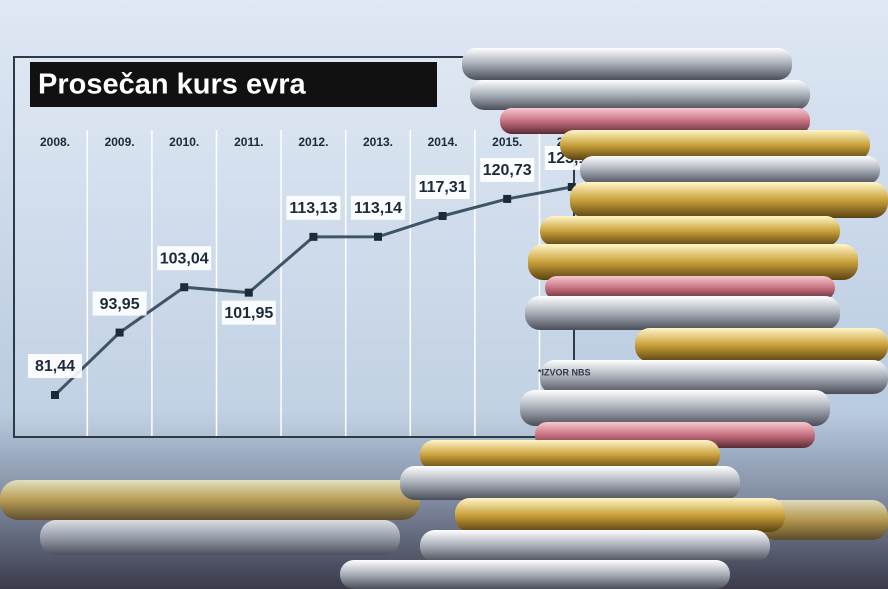  I want to click on x-tick-label: 2013., so click(378, 142).